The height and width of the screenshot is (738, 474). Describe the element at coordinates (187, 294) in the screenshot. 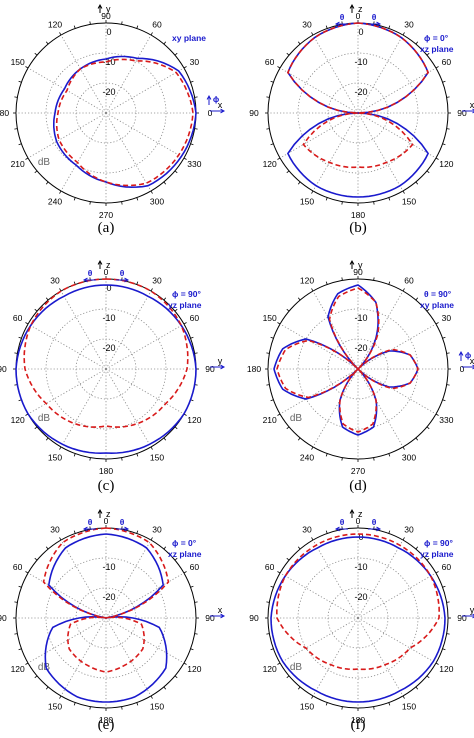

I see `plane-annotation-1: ϕ = 90°` at that location.